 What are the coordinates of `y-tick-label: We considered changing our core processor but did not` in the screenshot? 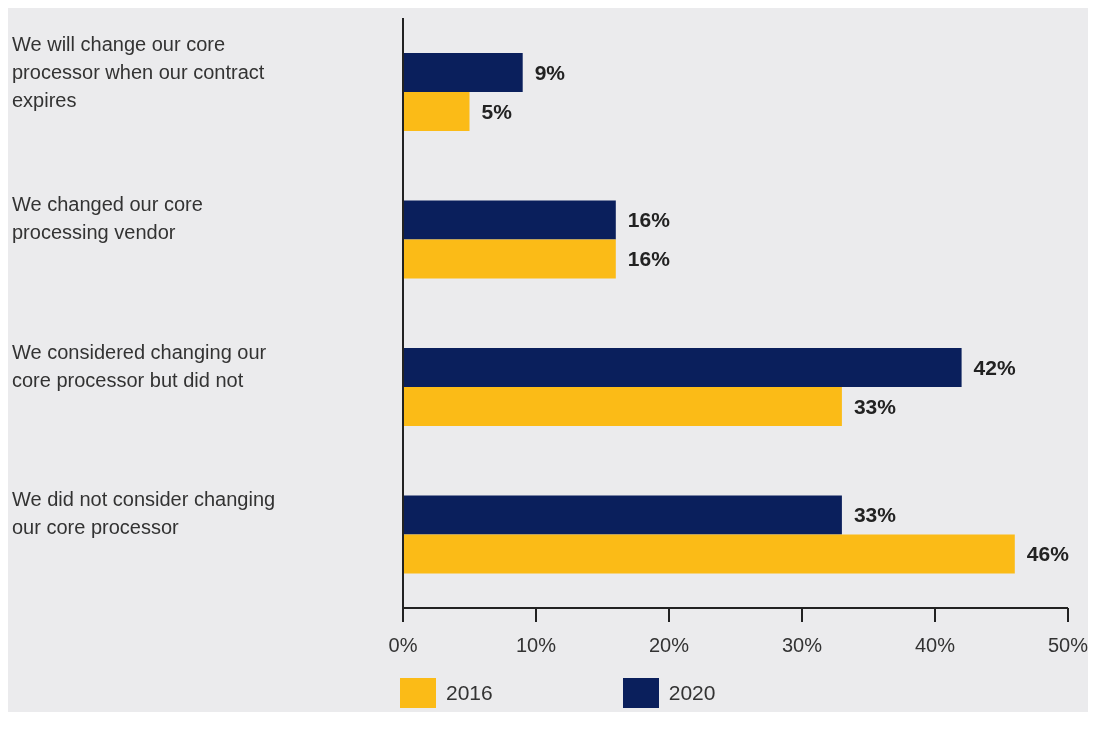 It's located at (139, 366).